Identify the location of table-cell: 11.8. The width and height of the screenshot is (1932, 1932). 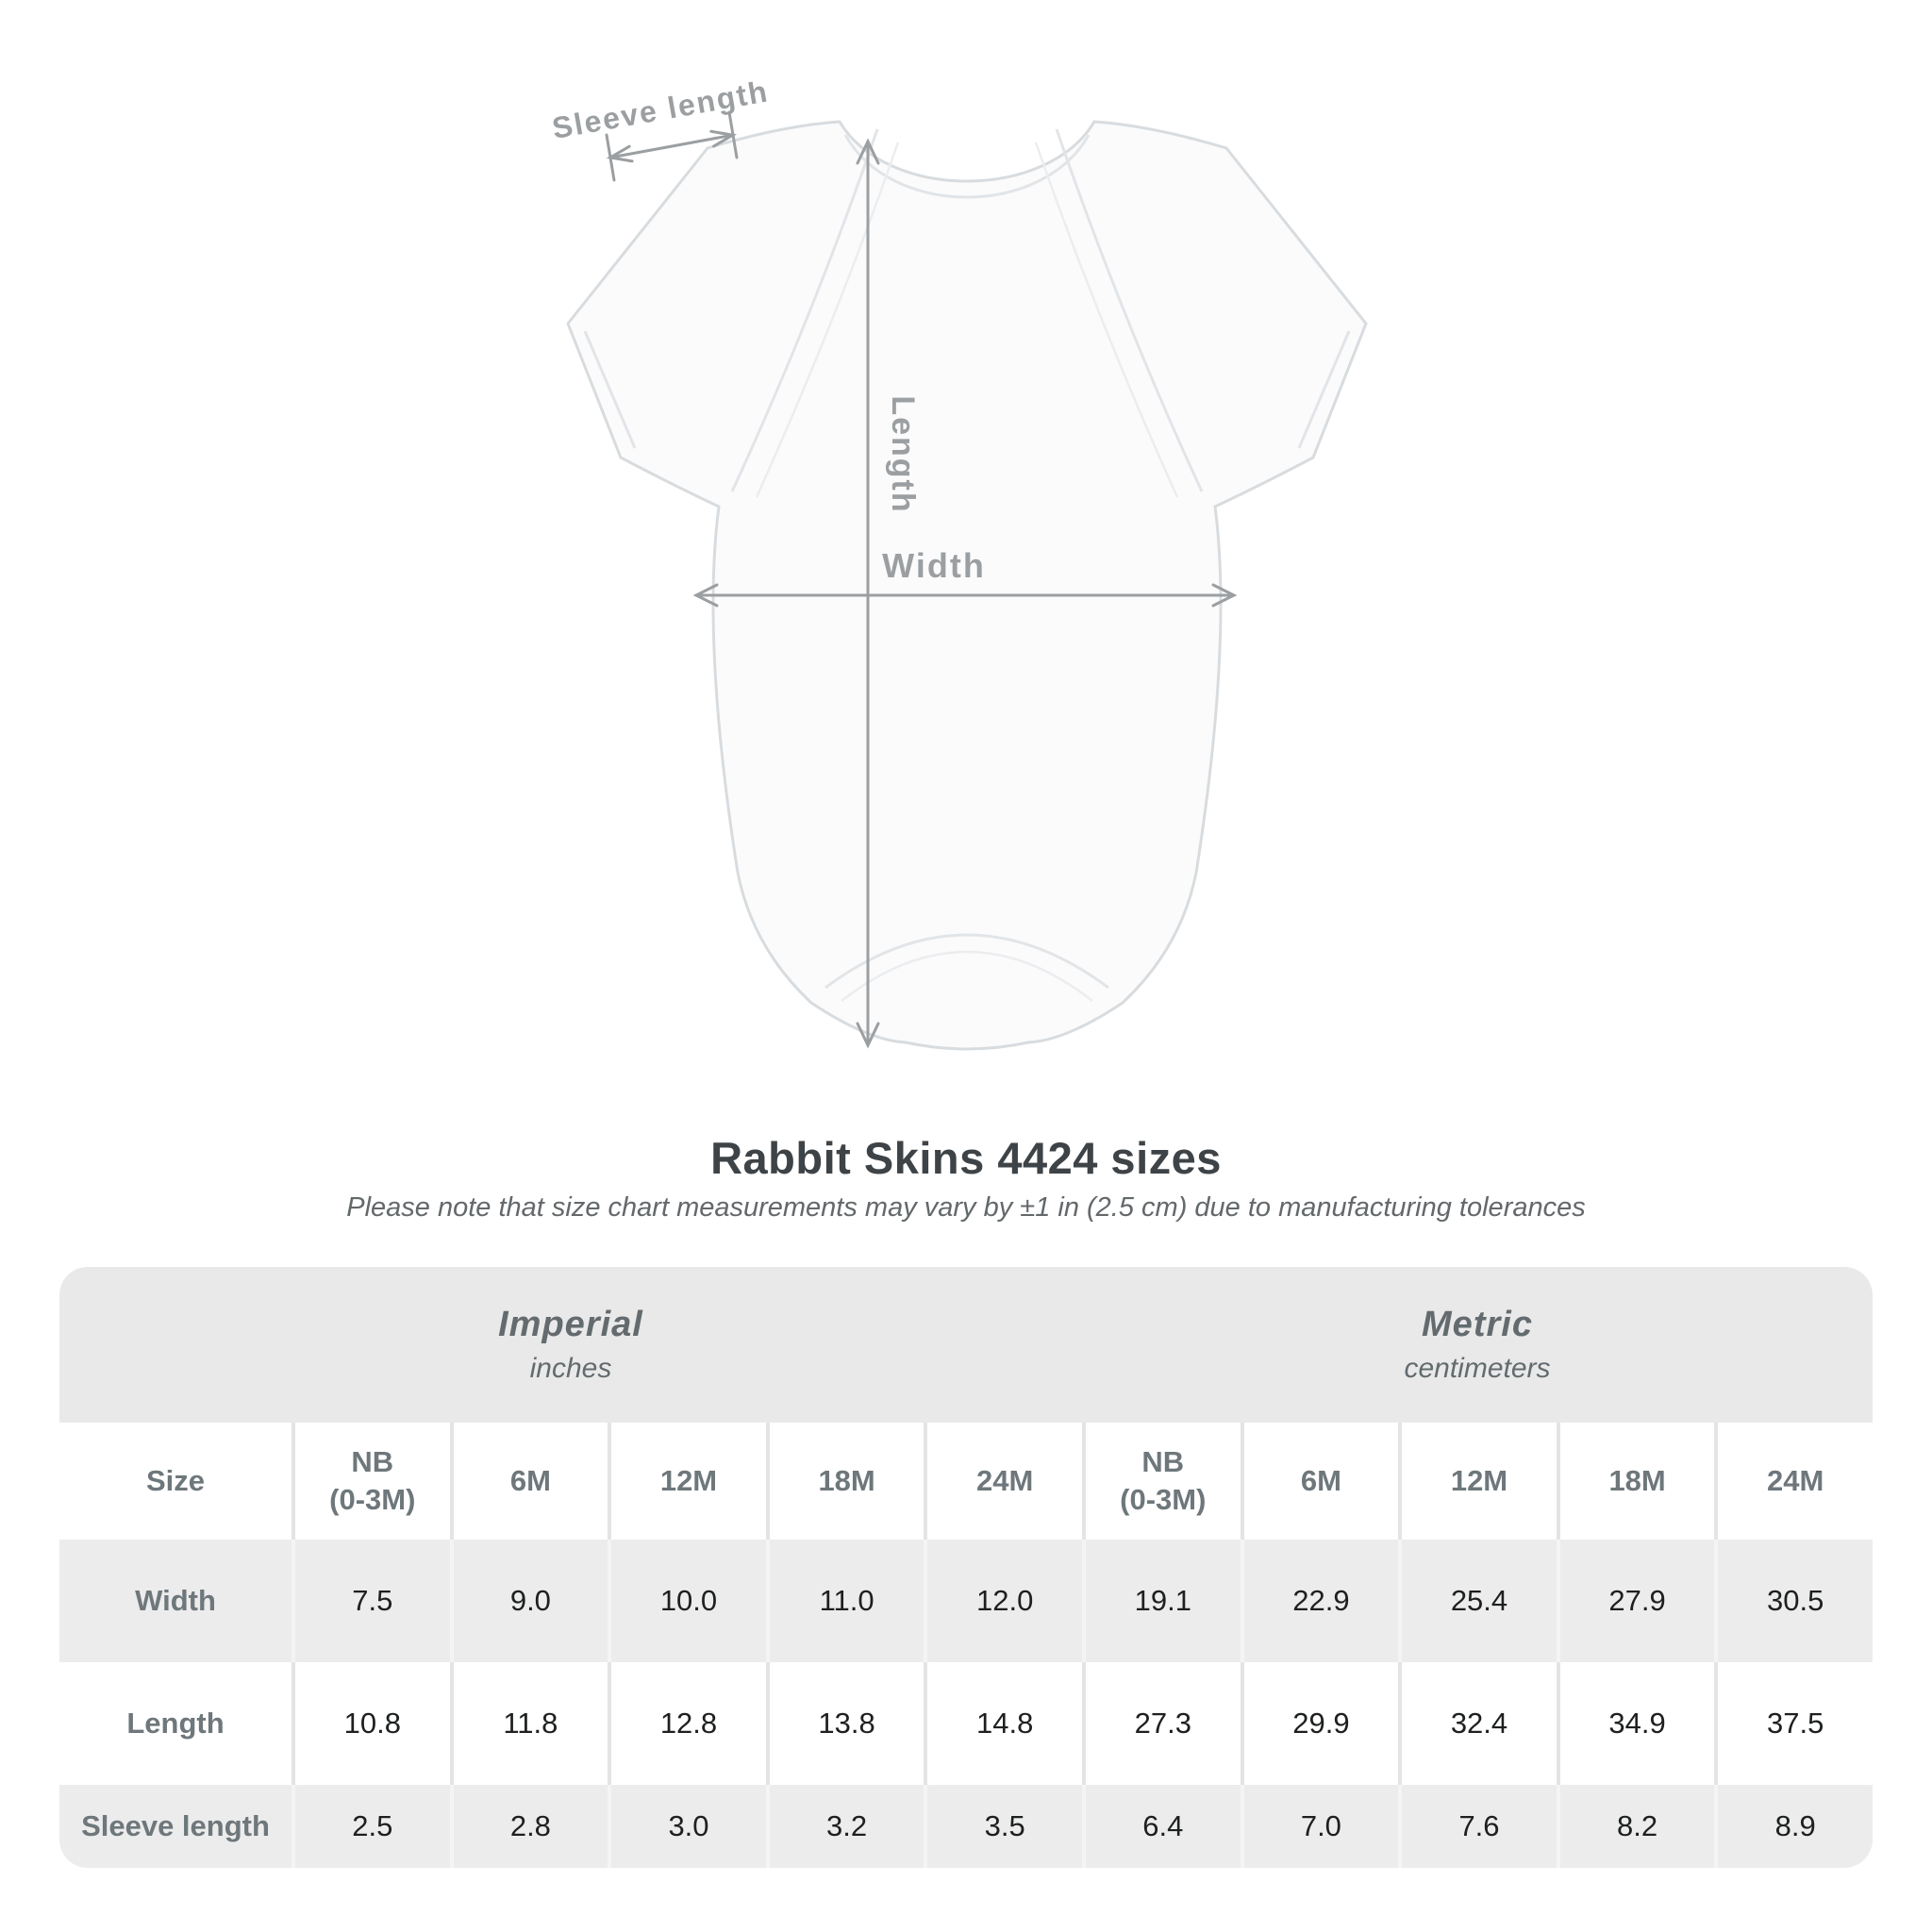
(530, 1724).